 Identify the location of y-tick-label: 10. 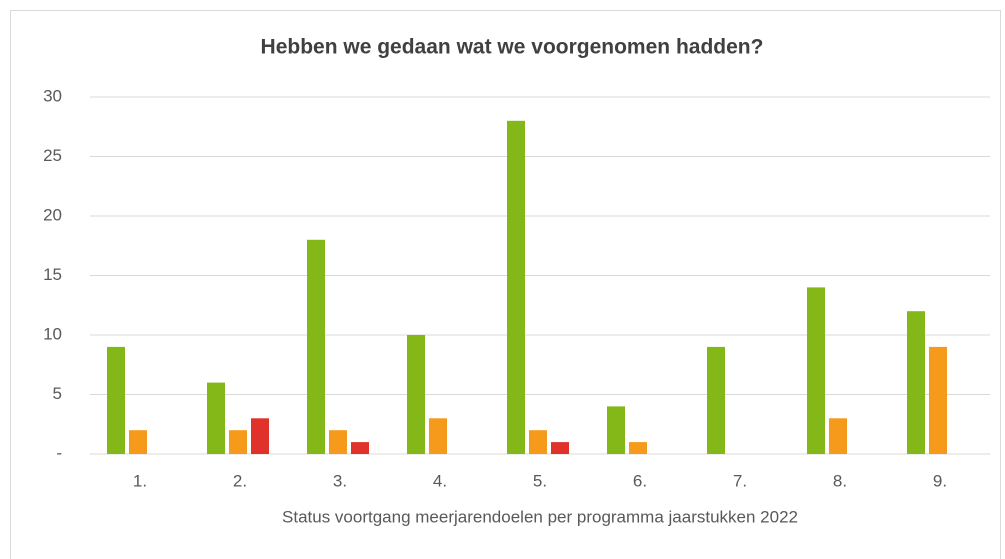
(52, 333).